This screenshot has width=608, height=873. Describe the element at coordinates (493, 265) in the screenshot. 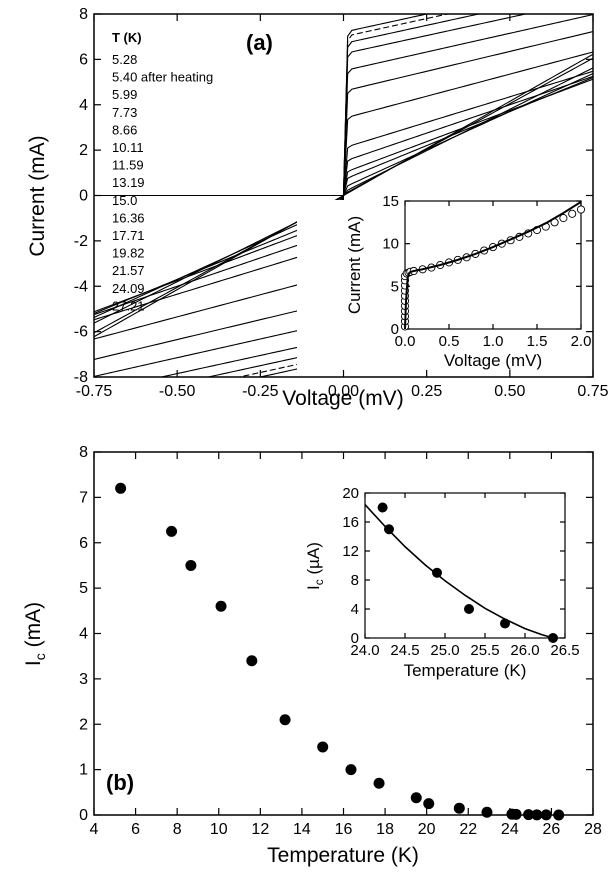

I see `inset-a-curve` at that location.